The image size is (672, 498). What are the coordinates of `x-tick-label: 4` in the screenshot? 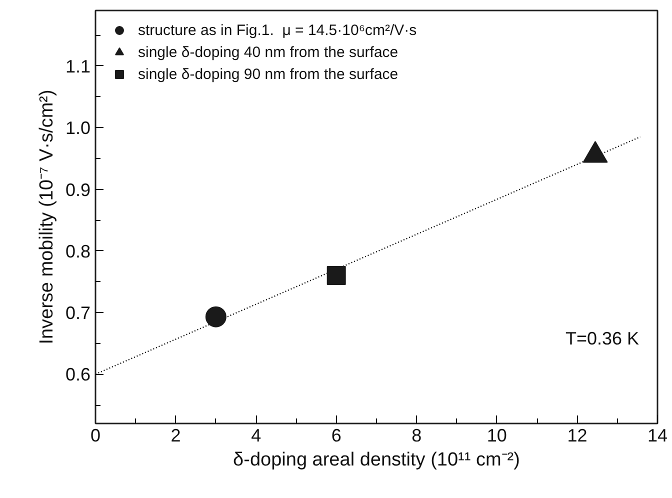 It's located at (256, 436).